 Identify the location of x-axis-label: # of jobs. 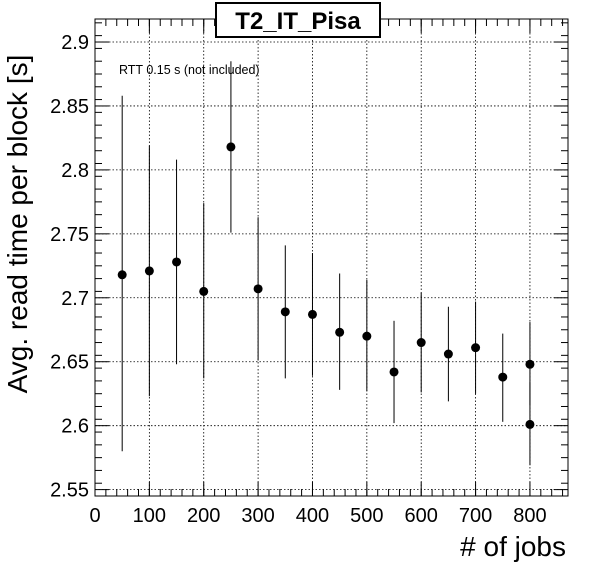
(513, 546).